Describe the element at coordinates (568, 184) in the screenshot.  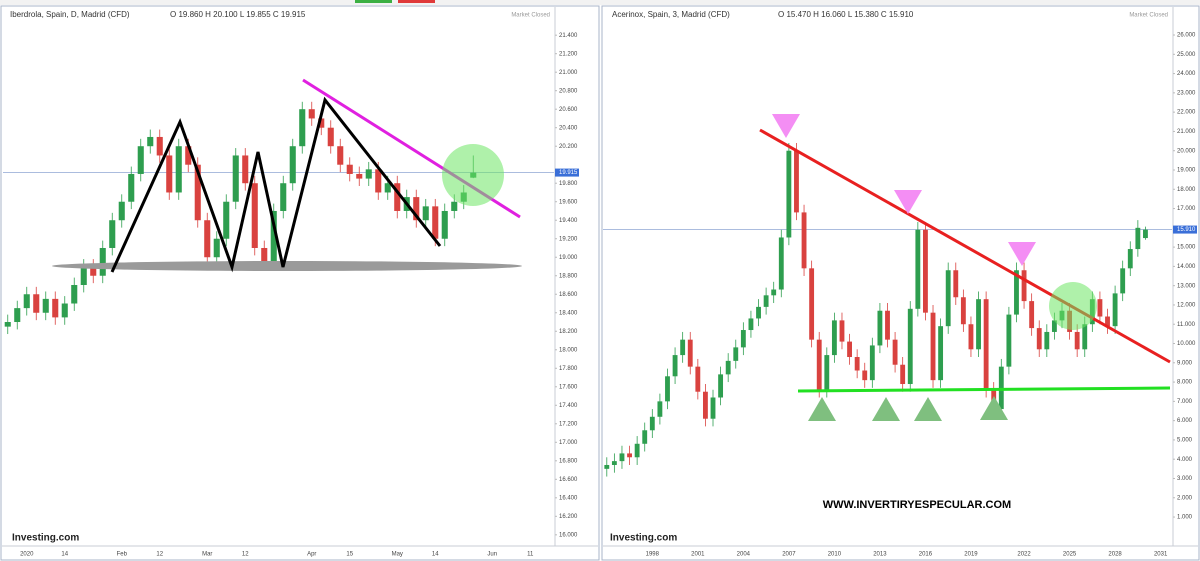
I see `y-tick-label: 19.800` at that location.